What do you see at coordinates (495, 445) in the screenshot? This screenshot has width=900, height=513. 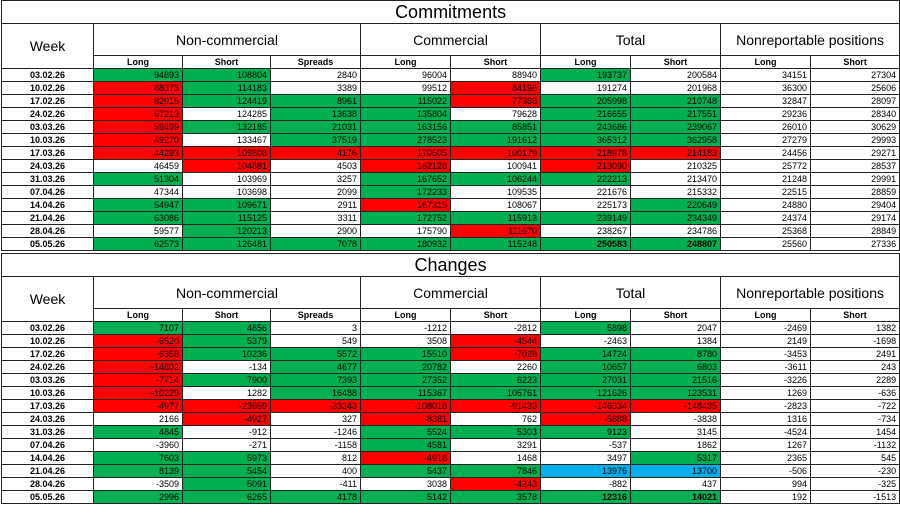 I see `value-cell: 3291` at bounding box center [495, 445].